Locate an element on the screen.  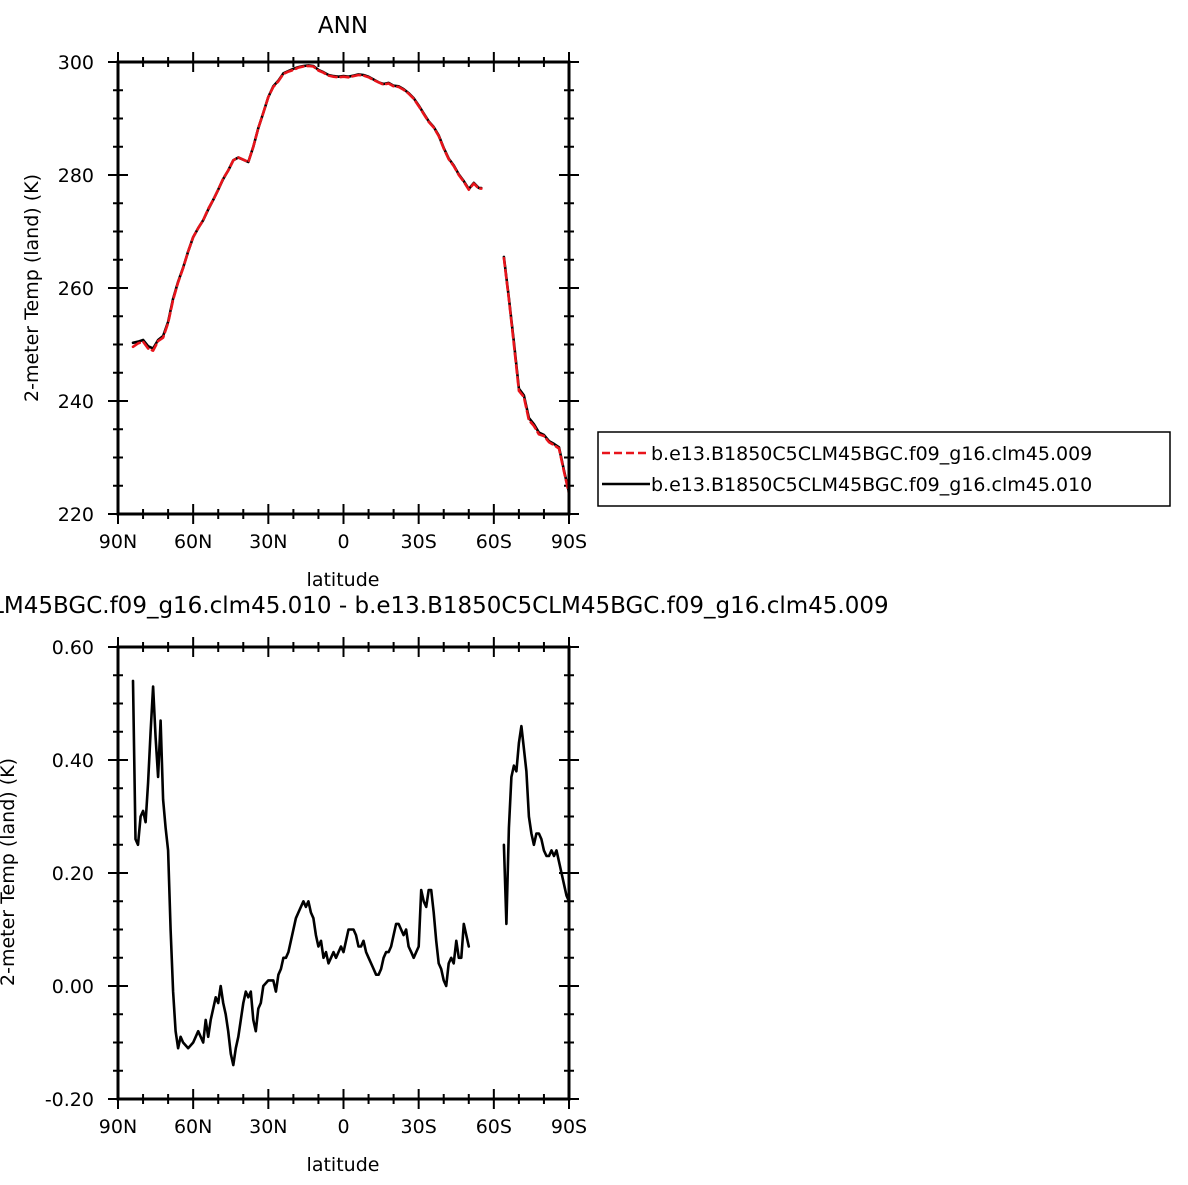
y-tick-label: 0.40 is located at coordinates (73, 761).